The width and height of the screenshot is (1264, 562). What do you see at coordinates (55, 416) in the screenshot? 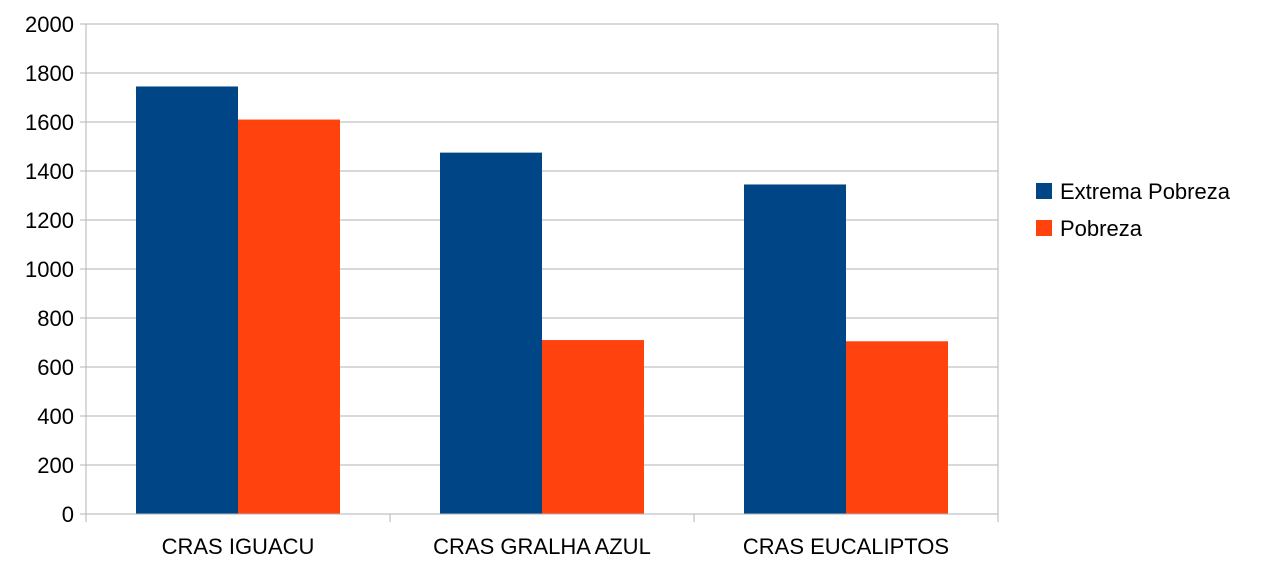
I see `y-tick-label: 400` at bounding box center [55, 416].